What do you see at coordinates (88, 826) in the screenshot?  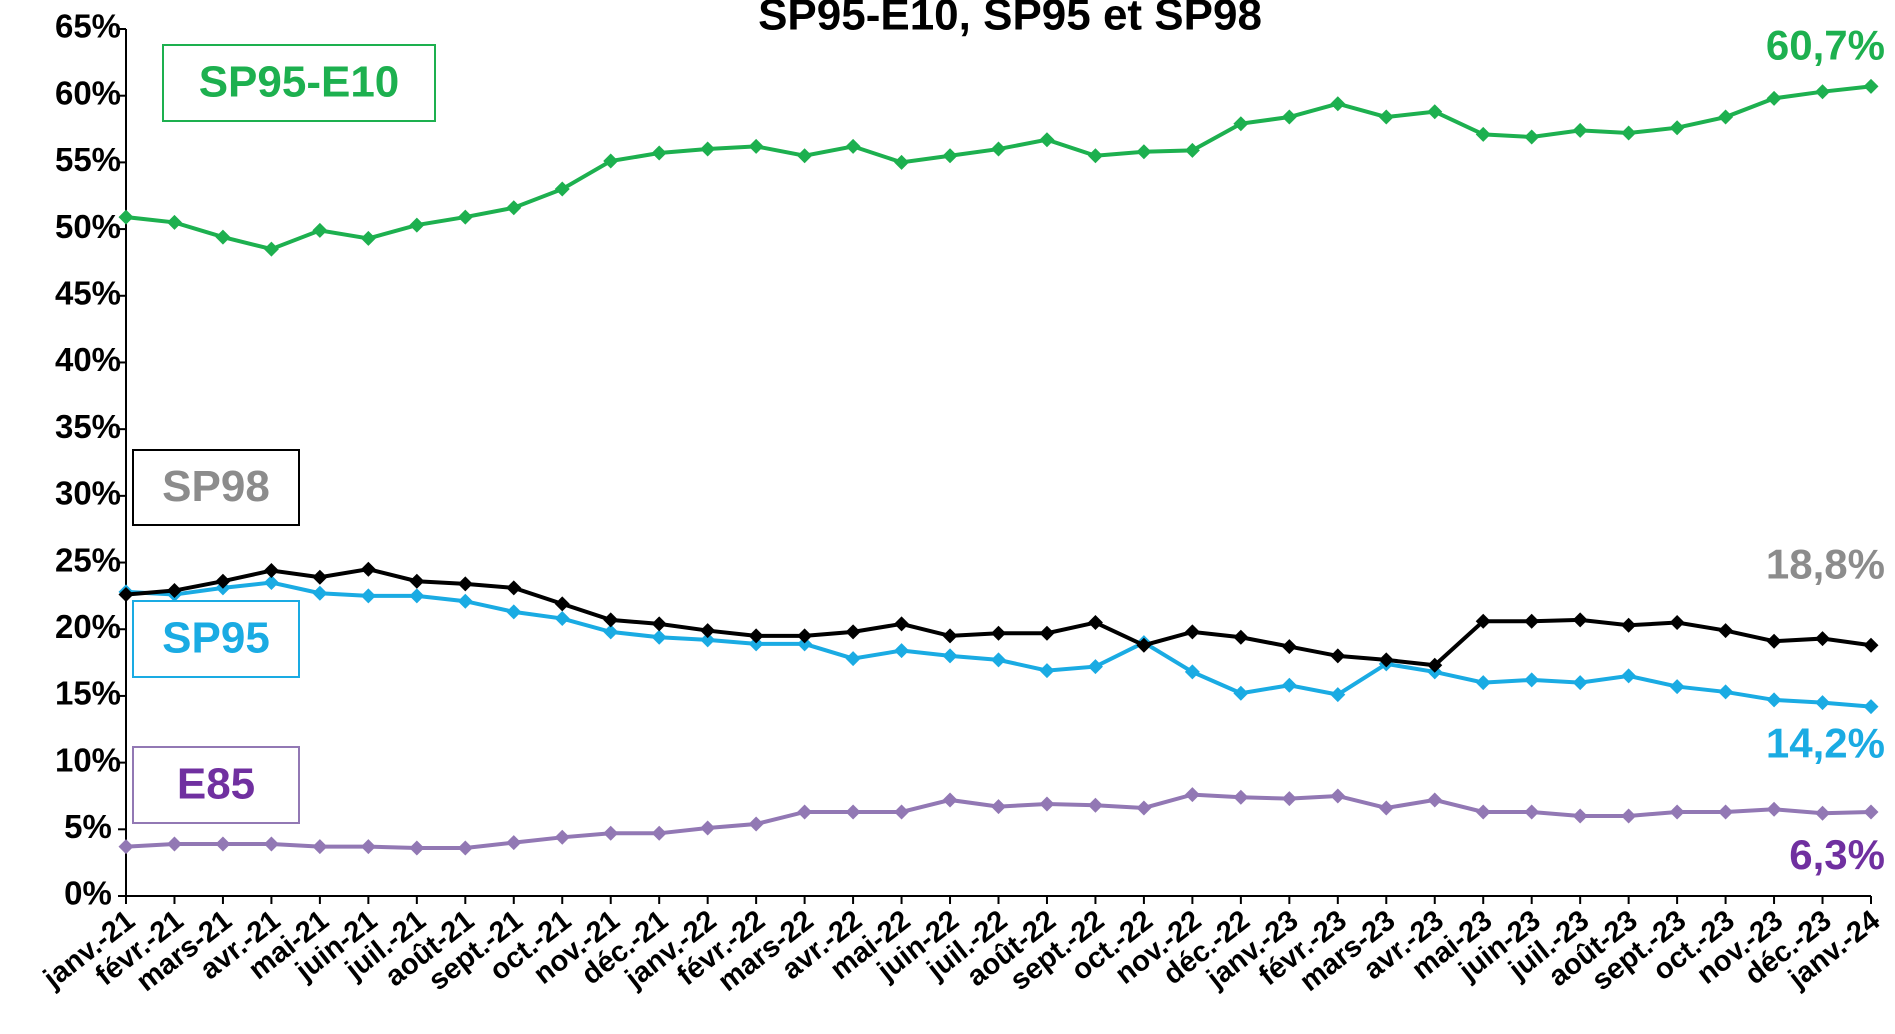 I see `y-tick-label: 5%` at bounding box center [88, 826].